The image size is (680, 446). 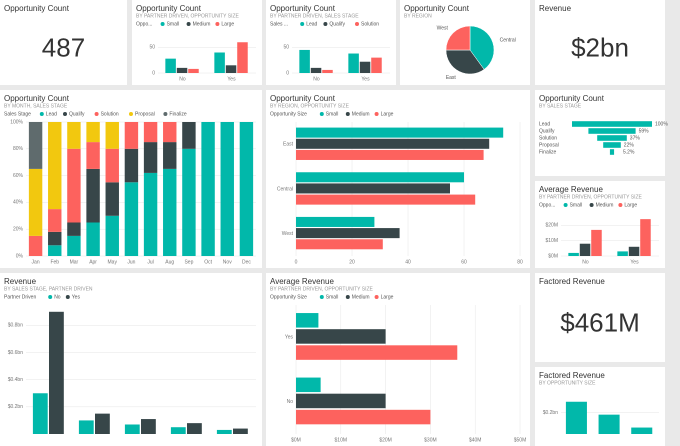 What do you see at coordinates (36, 106) in the screenshot?
I see `tile-subtitle: BY MONTH, SALES STAGE` at bounding box center [36, 106].